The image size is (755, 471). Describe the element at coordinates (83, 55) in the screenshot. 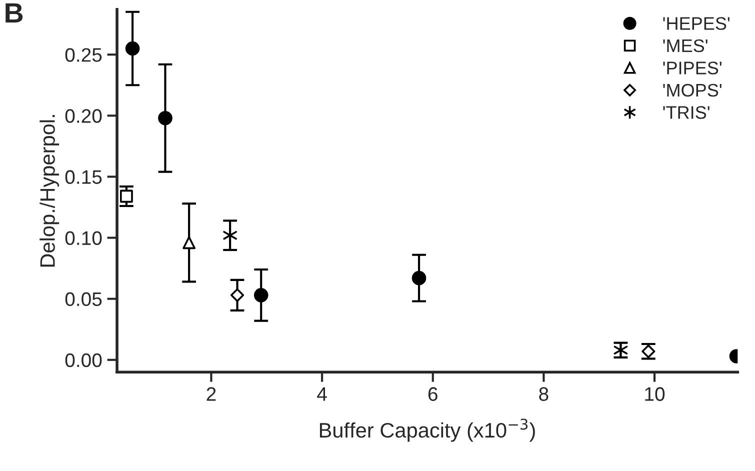

I see `y-tick-label: 0.25` at that location.